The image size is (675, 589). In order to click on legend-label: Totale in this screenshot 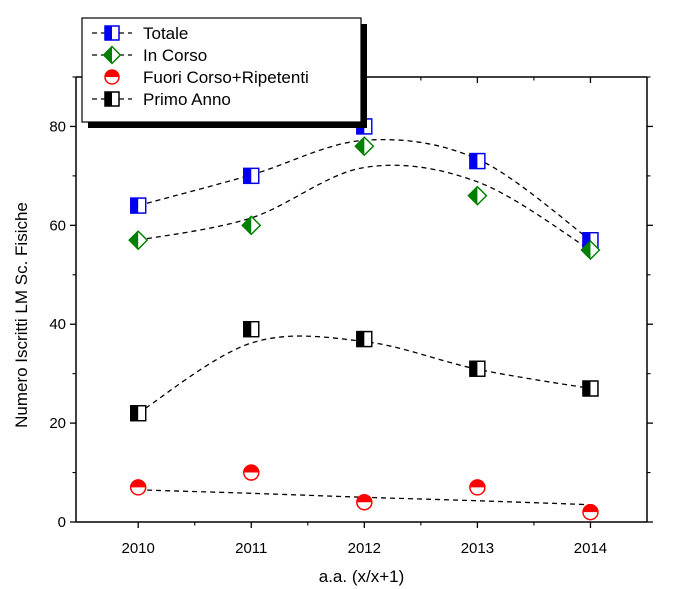, I will do `click(165, 33)`.